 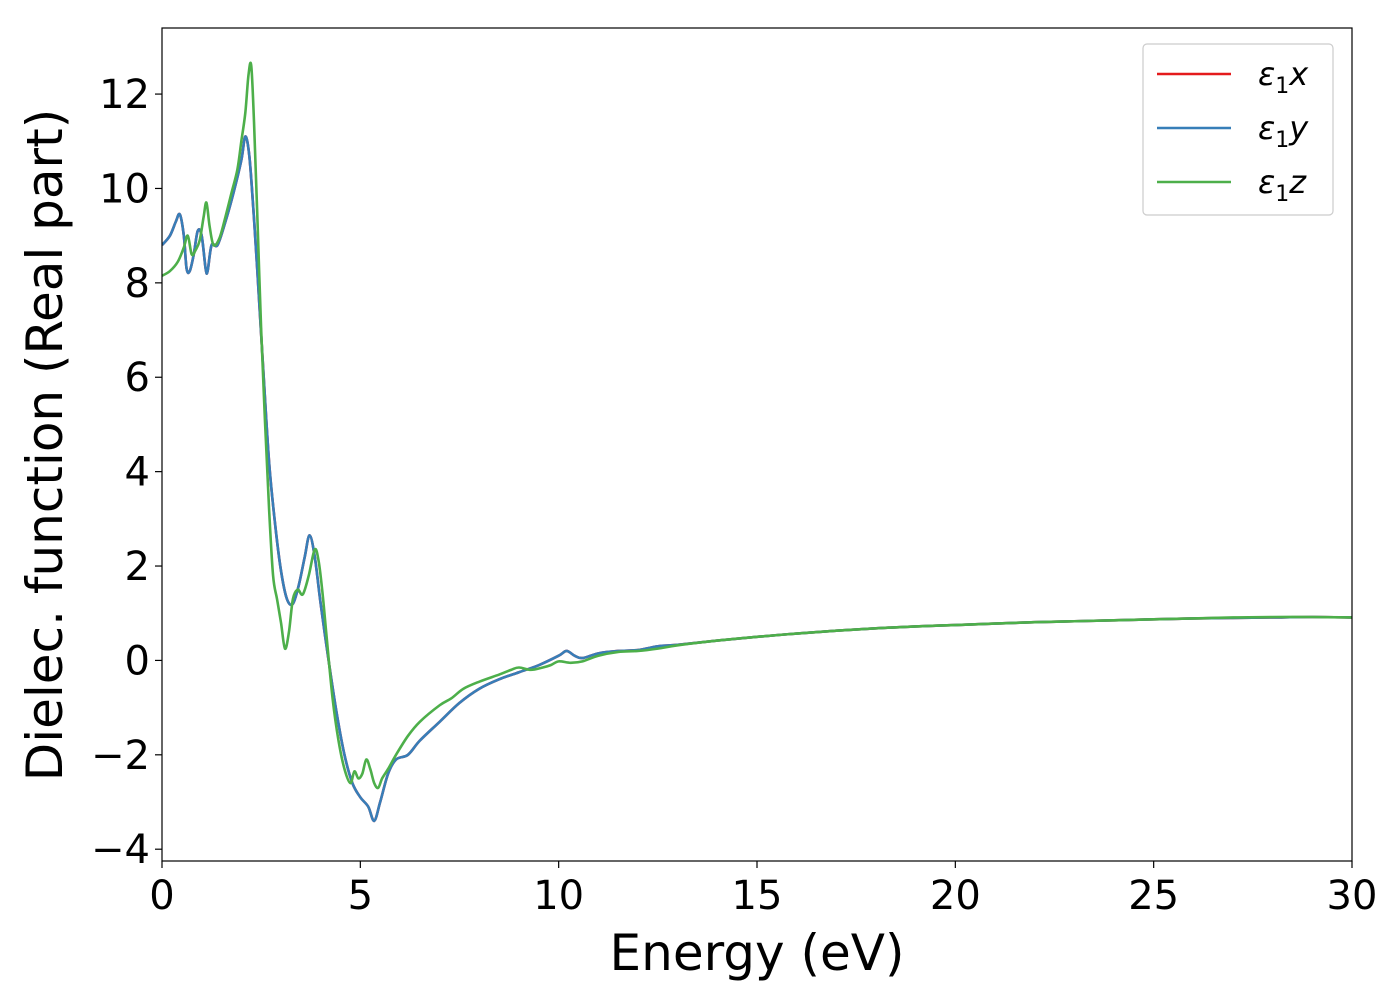 I want to click on x-tick-label: 20, so click(x=955, y=896).